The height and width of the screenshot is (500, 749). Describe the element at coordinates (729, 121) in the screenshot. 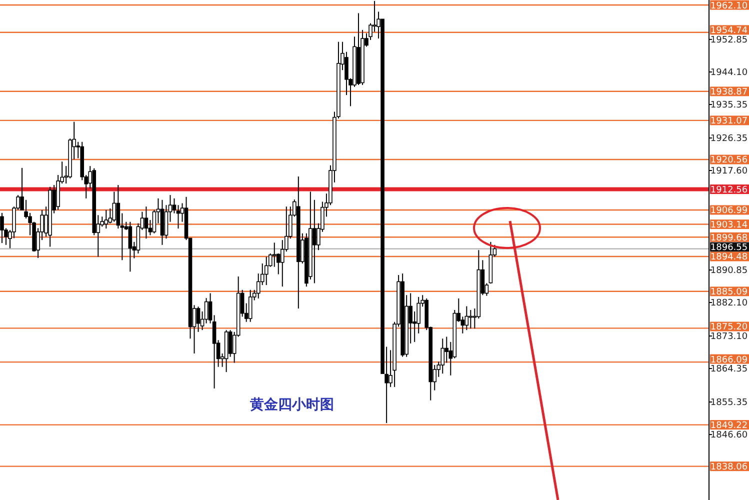

I see `ref-line-label: 1931.07` at that location.